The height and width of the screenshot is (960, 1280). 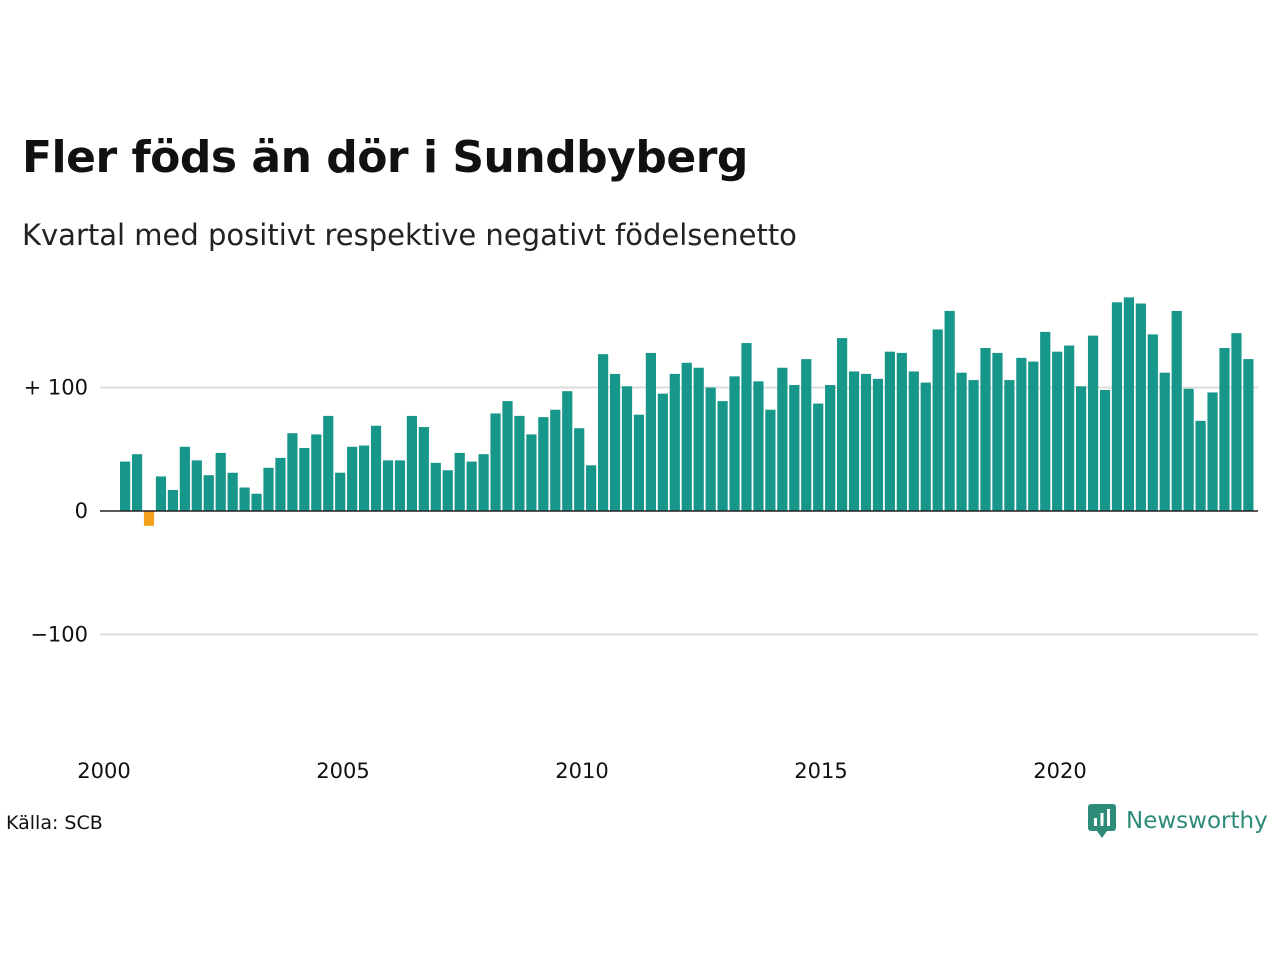 What do you see at coordinates (471, 486) in the screenshot?
I see `bar-positive: 2007 K2: 40` at bounding box center [471, 486].